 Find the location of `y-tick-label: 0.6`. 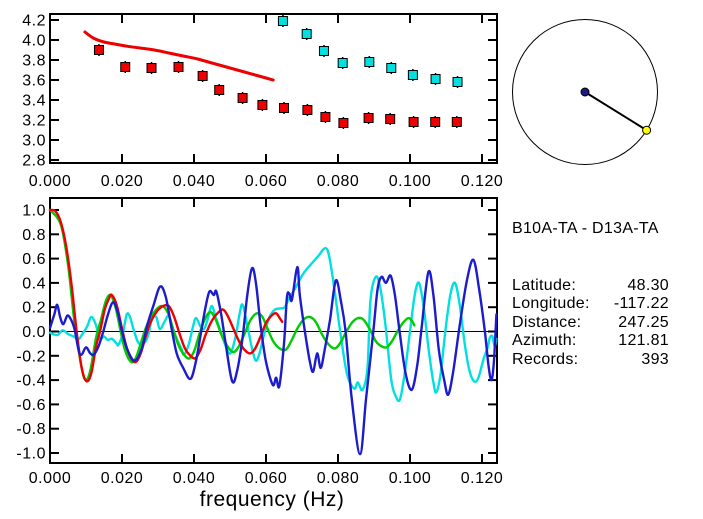

y-tick-label: 0.6 is located at coordinates (34, 259).